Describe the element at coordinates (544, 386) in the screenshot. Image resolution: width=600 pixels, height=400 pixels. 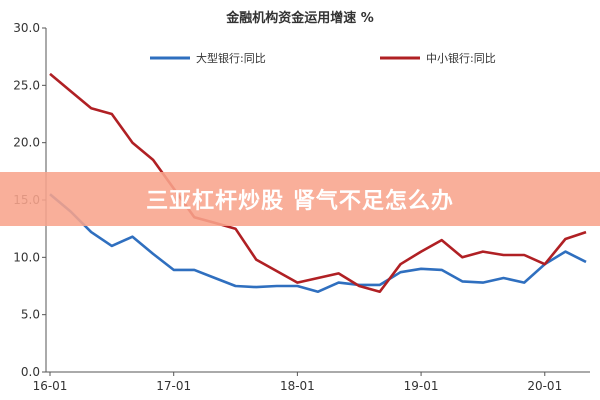
I see `x-tick-label: 20-01` at that location.